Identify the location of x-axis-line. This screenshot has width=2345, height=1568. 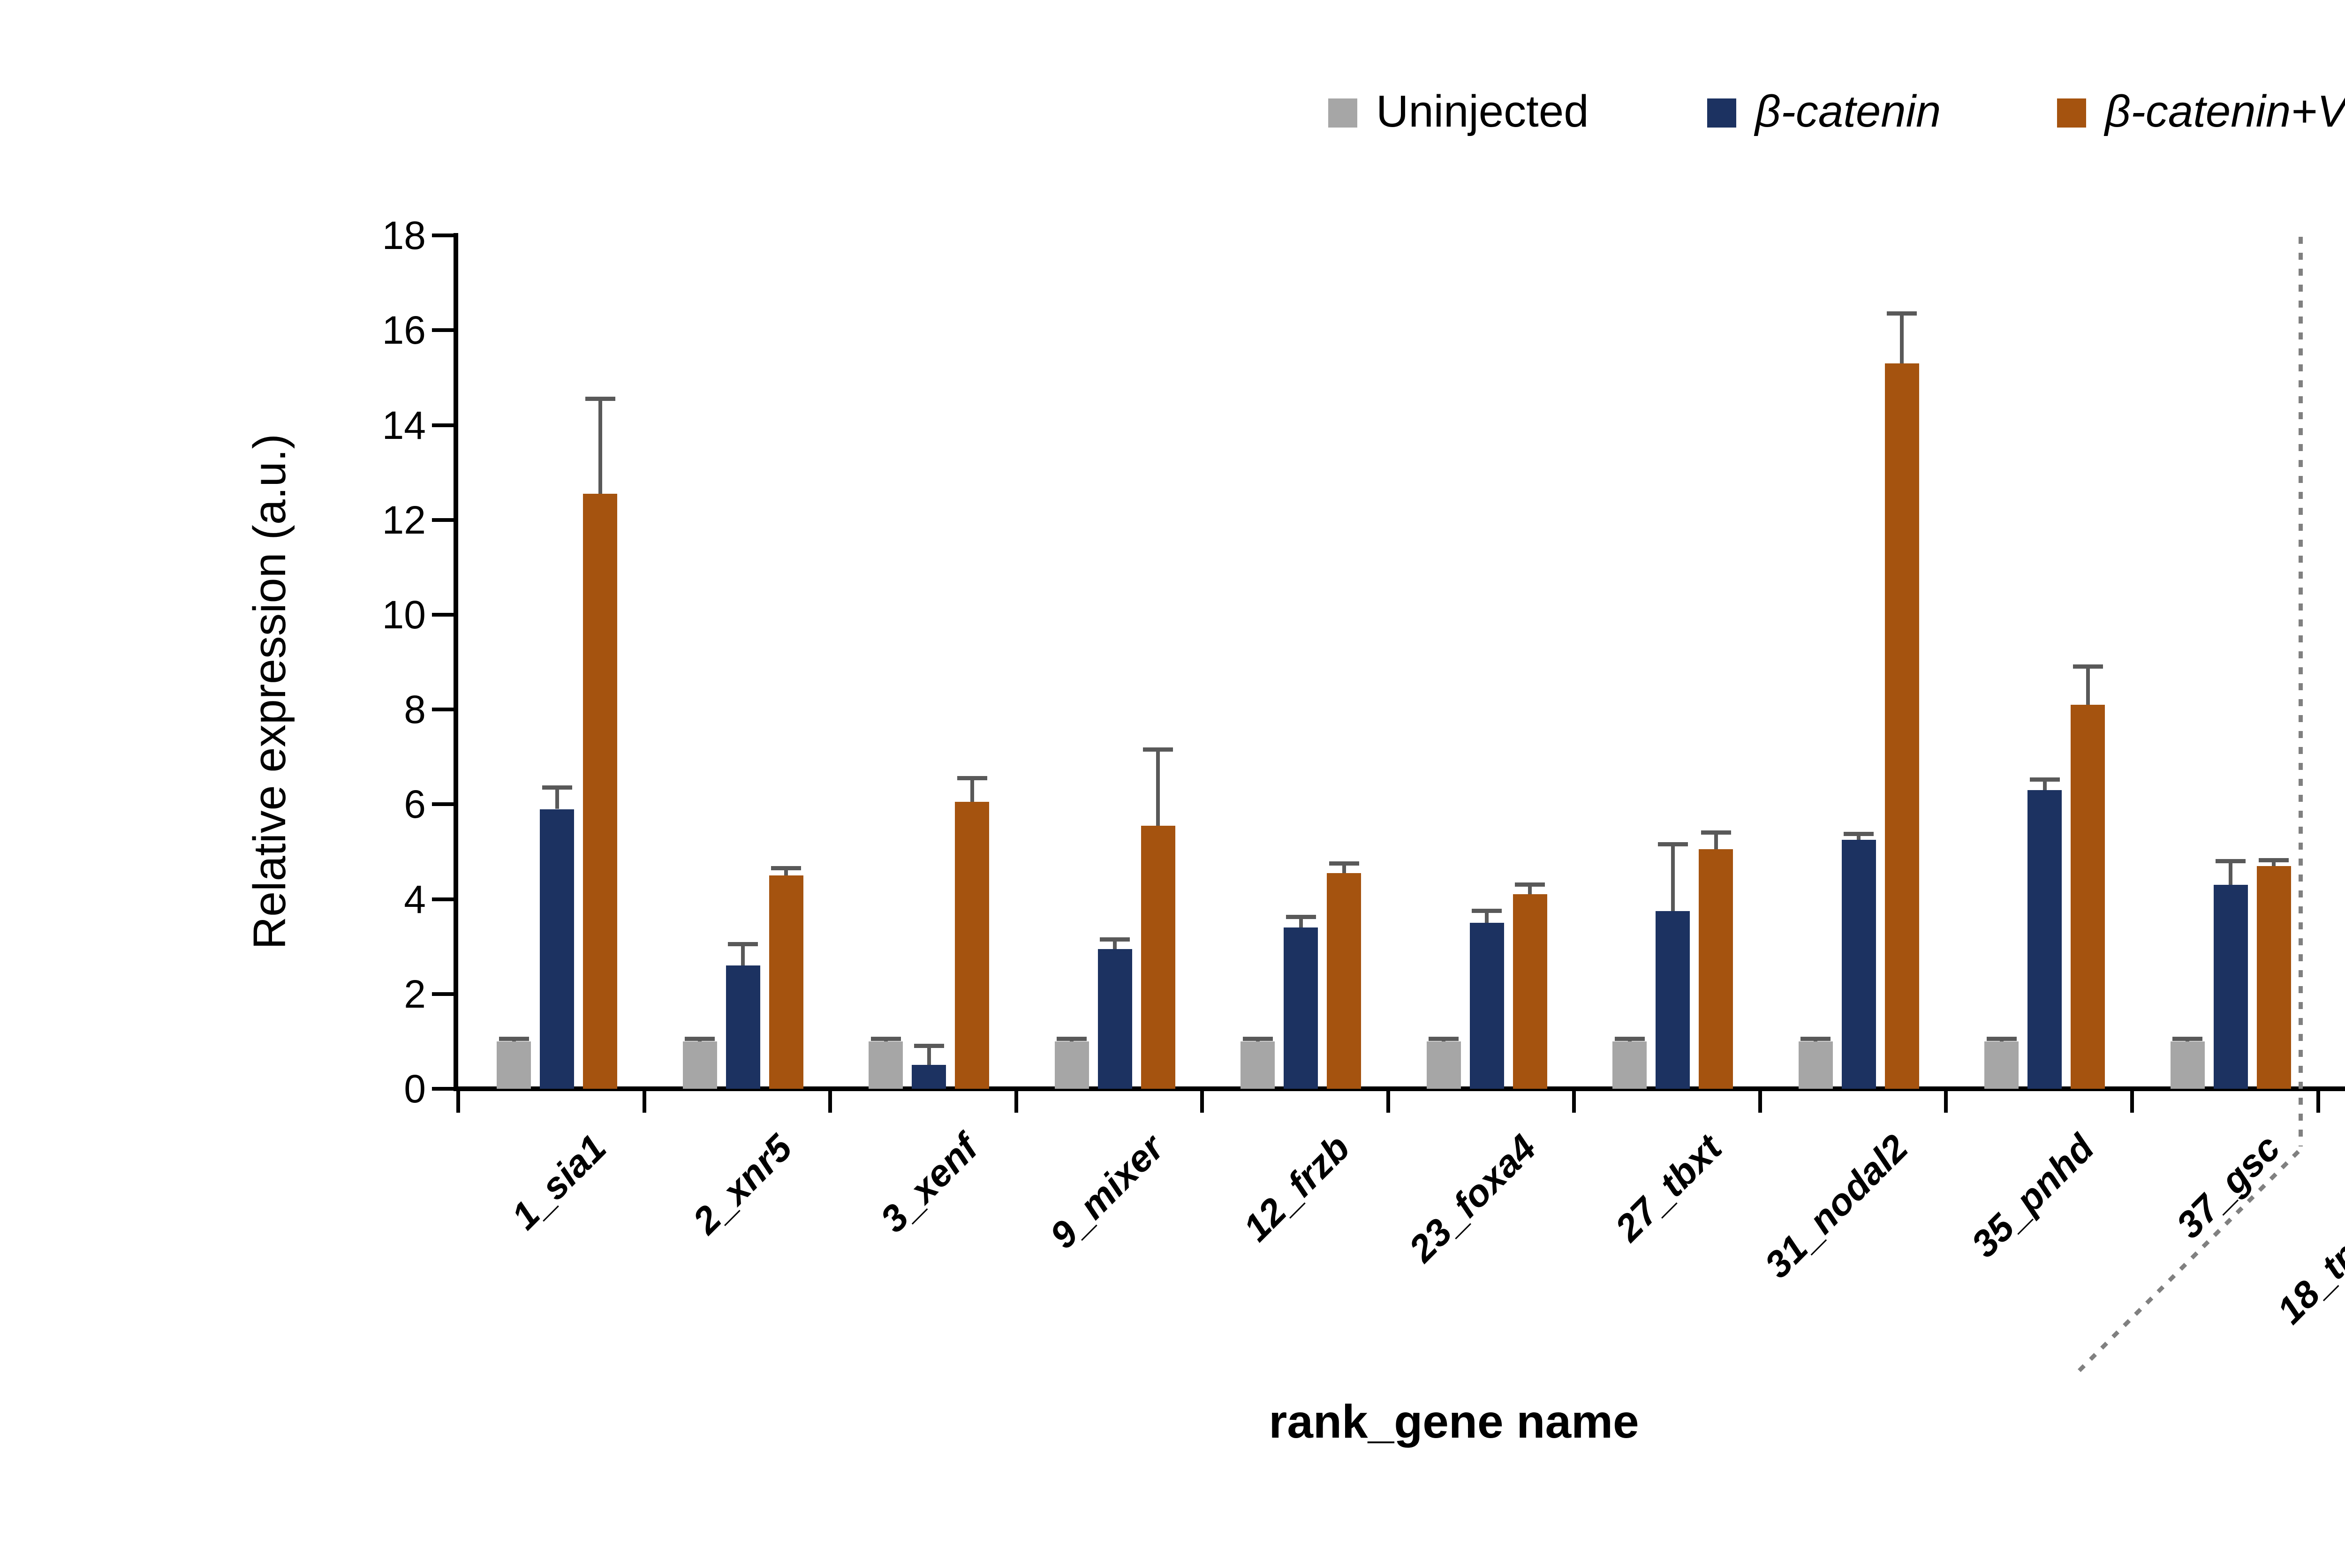
(1399, 1088).